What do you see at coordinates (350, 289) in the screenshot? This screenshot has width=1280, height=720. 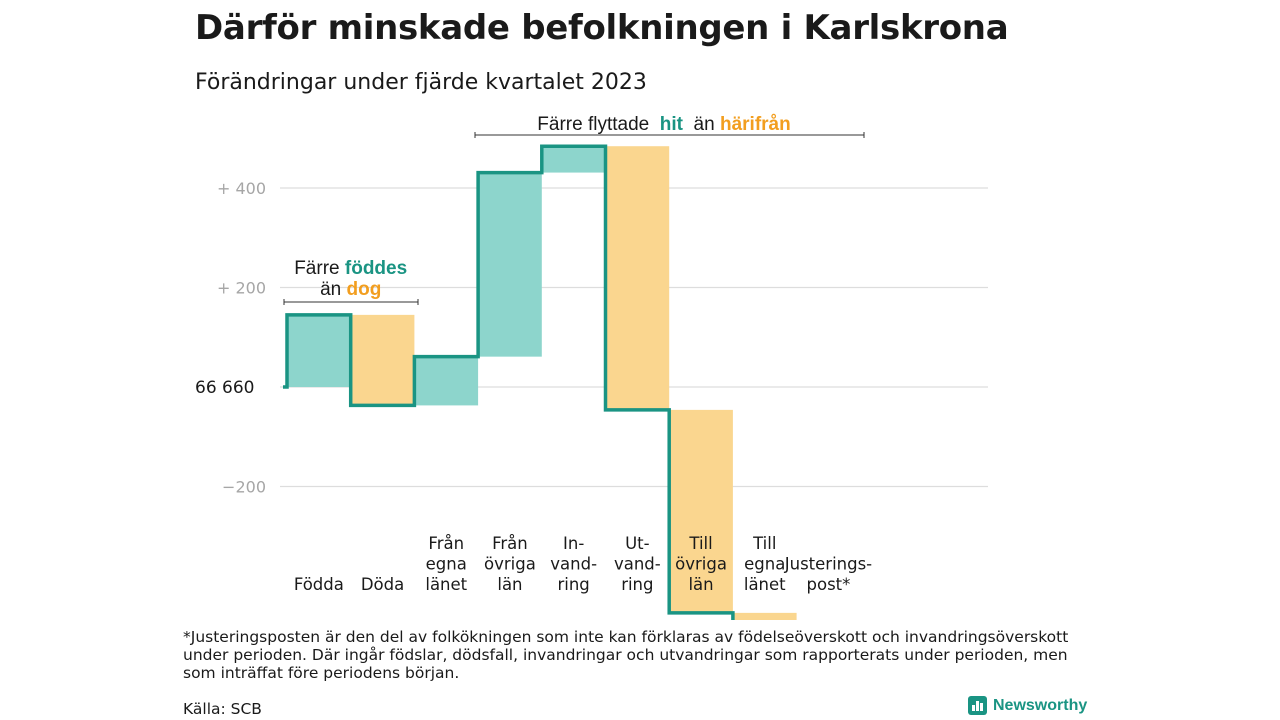 I see `group-annotation-label: än dog` at bounding box center [350, 289].